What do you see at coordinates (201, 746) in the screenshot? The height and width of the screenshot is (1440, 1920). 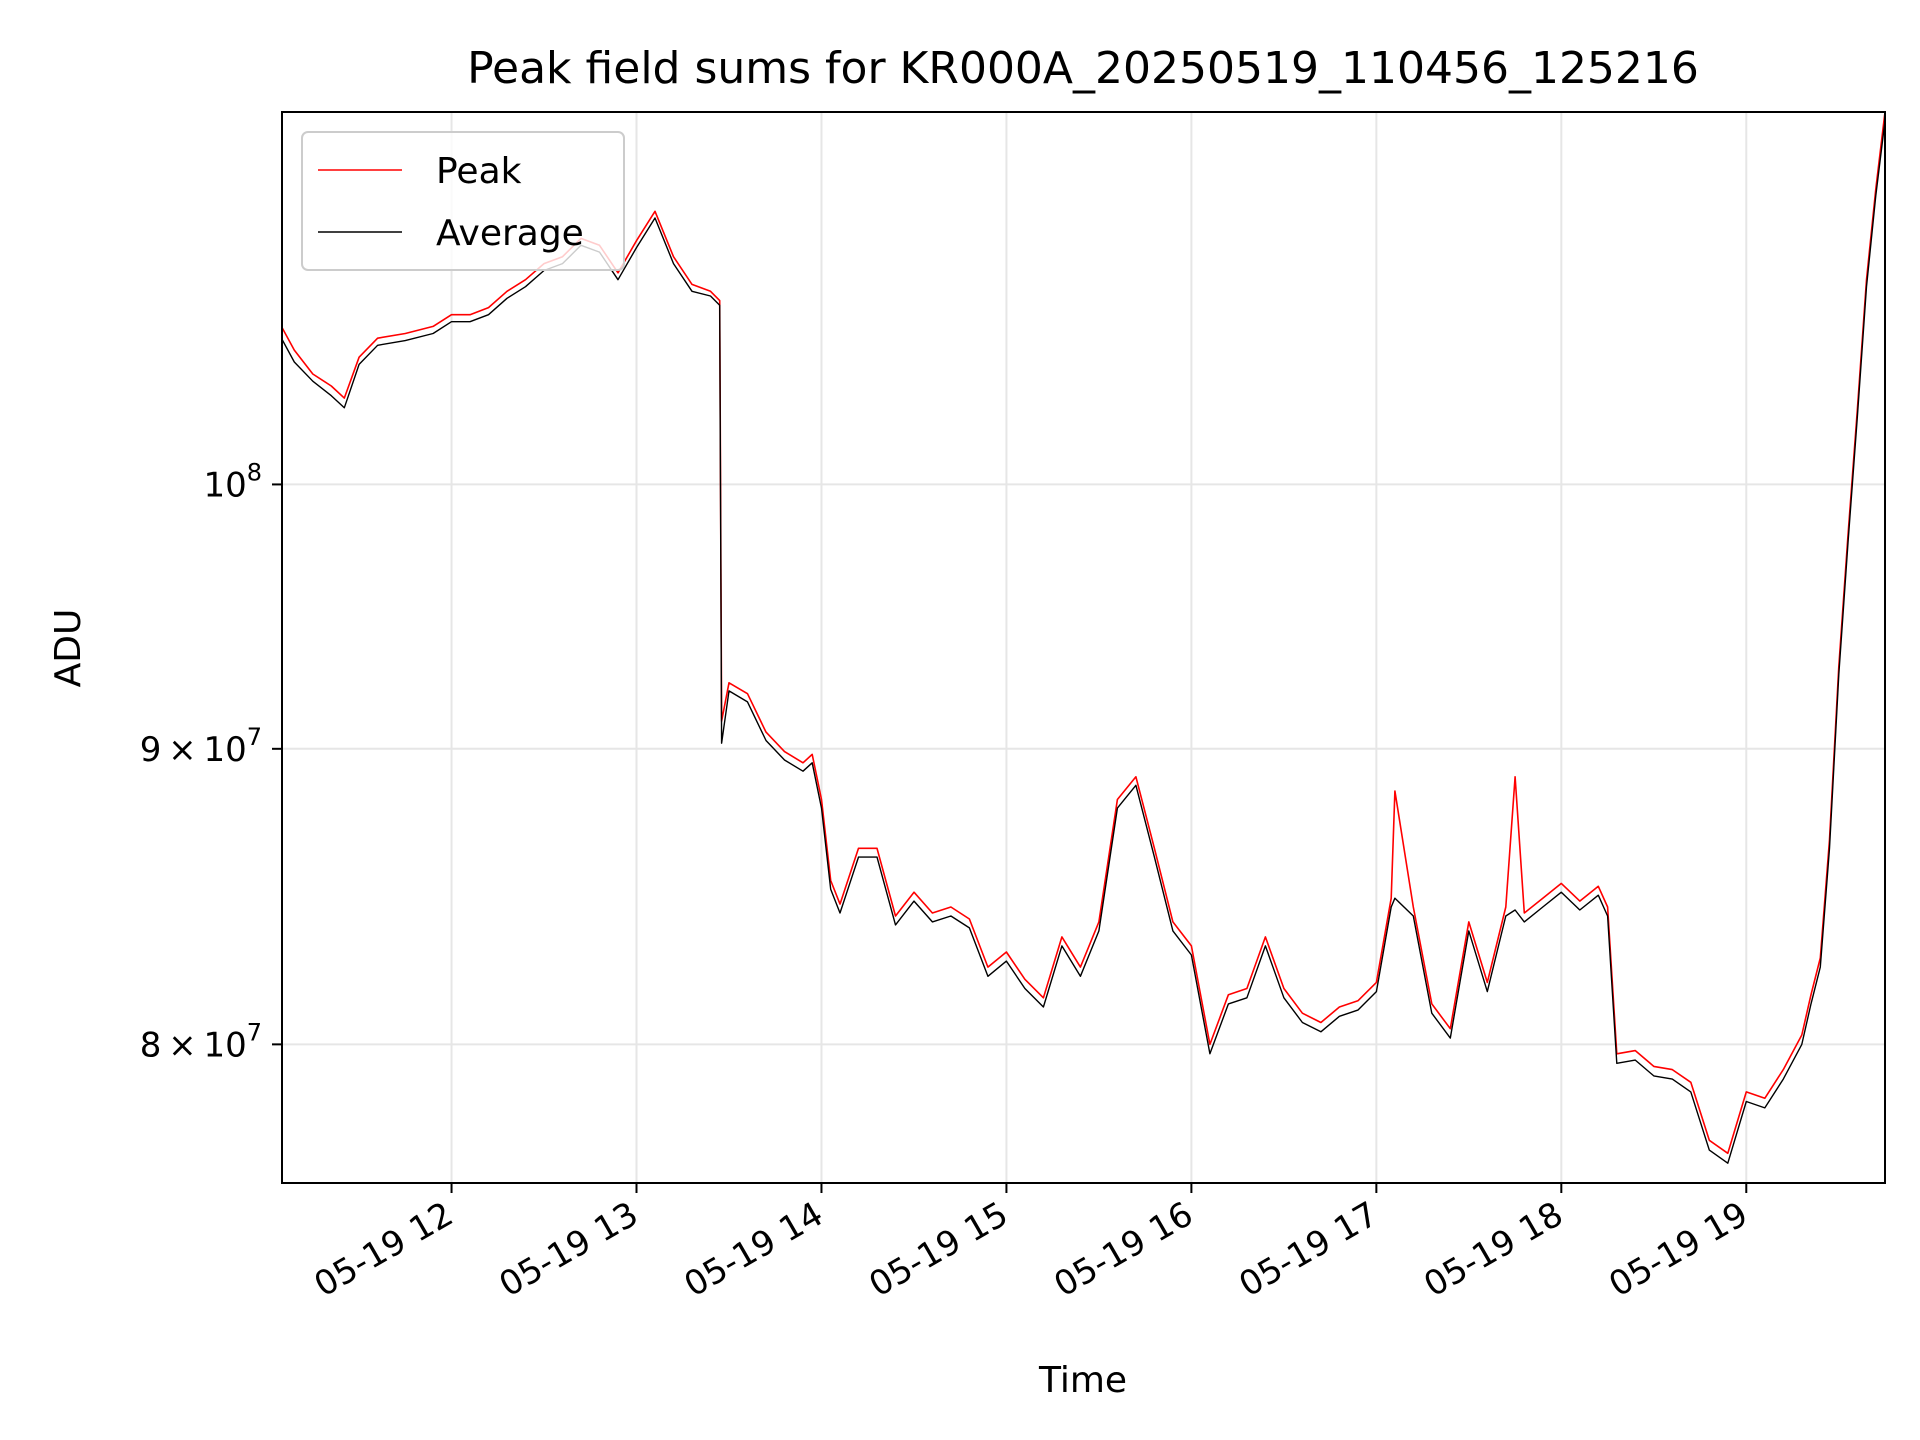 I see `y-tick-label: 9 × 10⁷` at bounding box center [201, 746].